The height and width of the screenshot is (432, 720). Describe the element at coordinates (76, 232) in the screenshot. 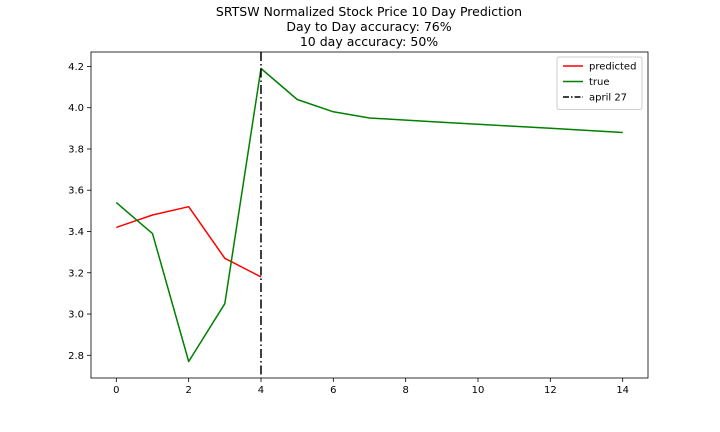

I see `y-tick-label: 3.4` at that location.